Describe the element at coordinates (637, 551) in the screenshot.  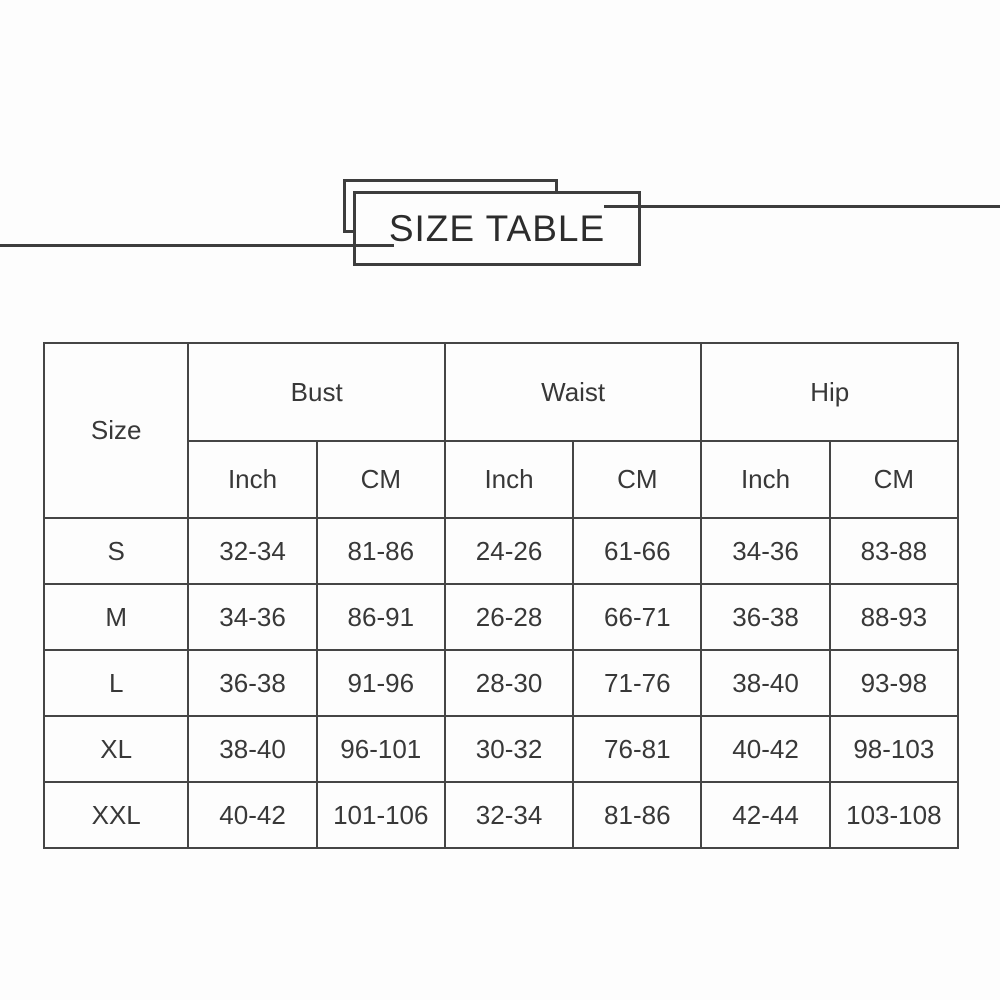
I see `table-cell: 61-66` at that location.